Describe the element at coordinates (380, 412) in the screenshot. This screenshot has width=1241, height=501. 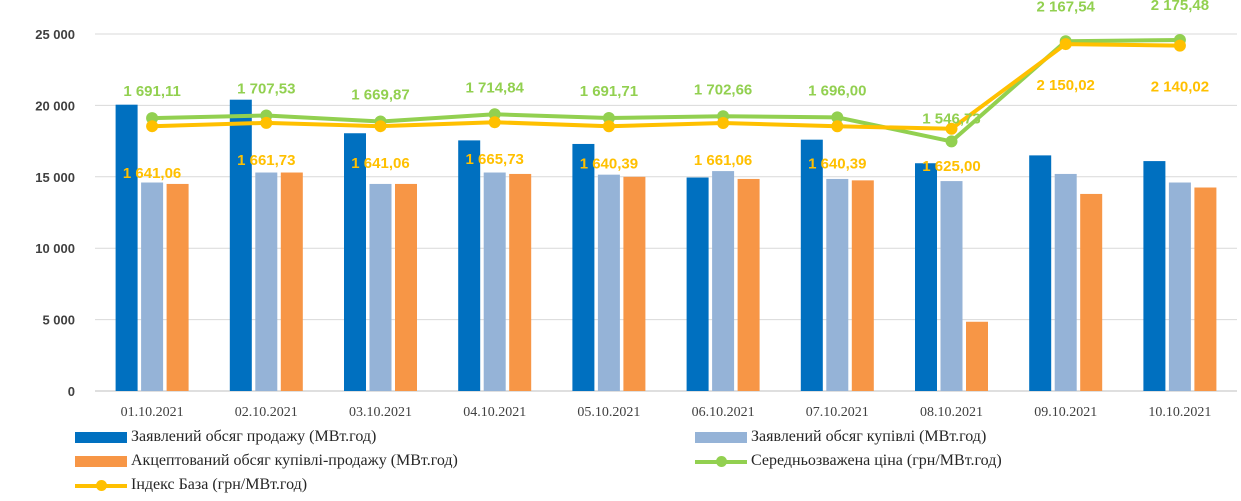
I see `x-tick-label: 03.10.2021` at that location.